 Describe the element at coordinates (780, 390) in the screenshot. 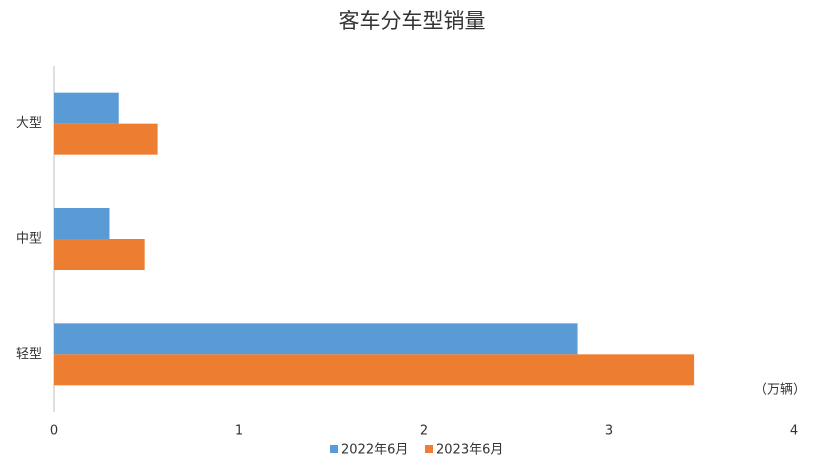

I see `unit-annotation: （万辆）` at that location.